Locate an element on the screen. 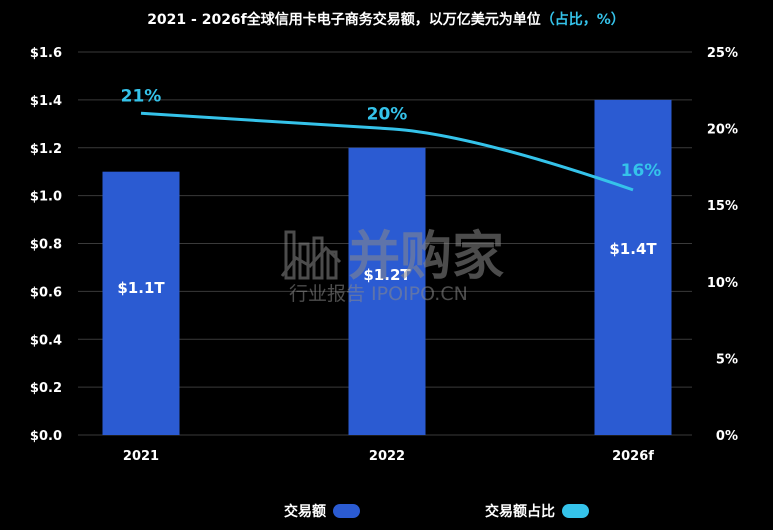 The width and height of the screenshot is (773, 530). y-axis-left: $0.0 $0.2 $0.4 $0.6 $0.8 $1.0 $1.2 $1.4 $1.6 is located at coordinates (46, 245).